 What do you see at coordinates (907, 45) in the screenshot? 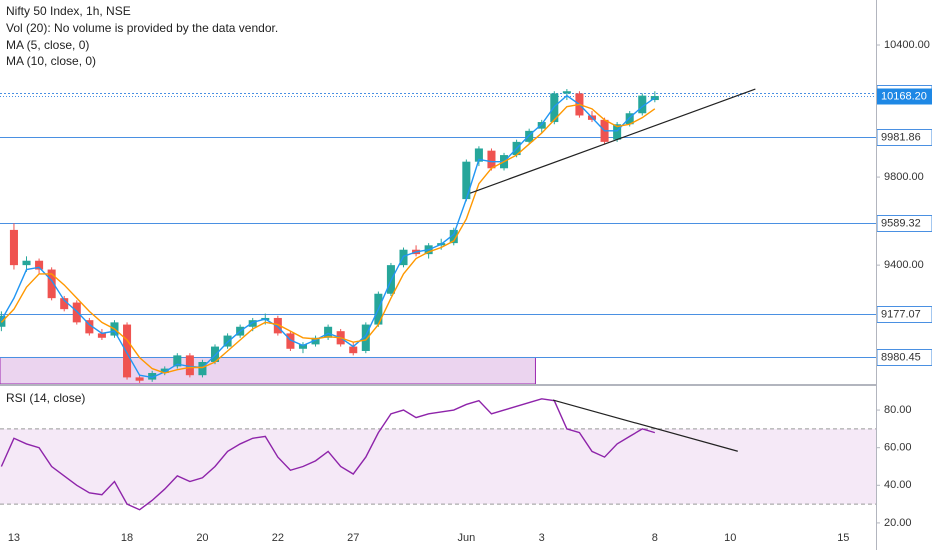
I see `y-tick-label: 10400.00` at bounding box center [907, 45].